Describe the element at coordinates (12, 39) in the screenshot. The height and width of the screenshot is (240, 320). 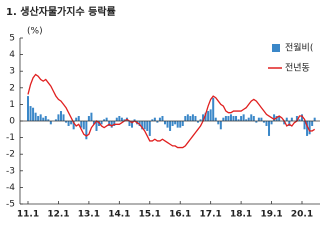
I see `y-tick-label: 5` at that location.